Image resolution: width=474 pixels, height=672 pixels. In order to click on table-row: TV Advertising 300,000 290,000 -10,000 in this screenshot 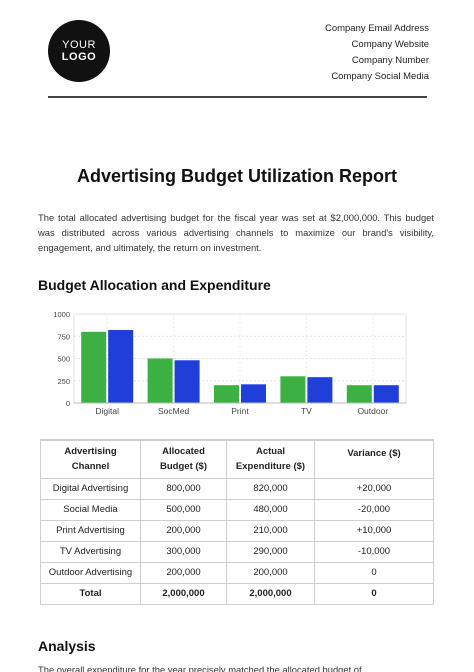, I will do `click(237, 551)`.